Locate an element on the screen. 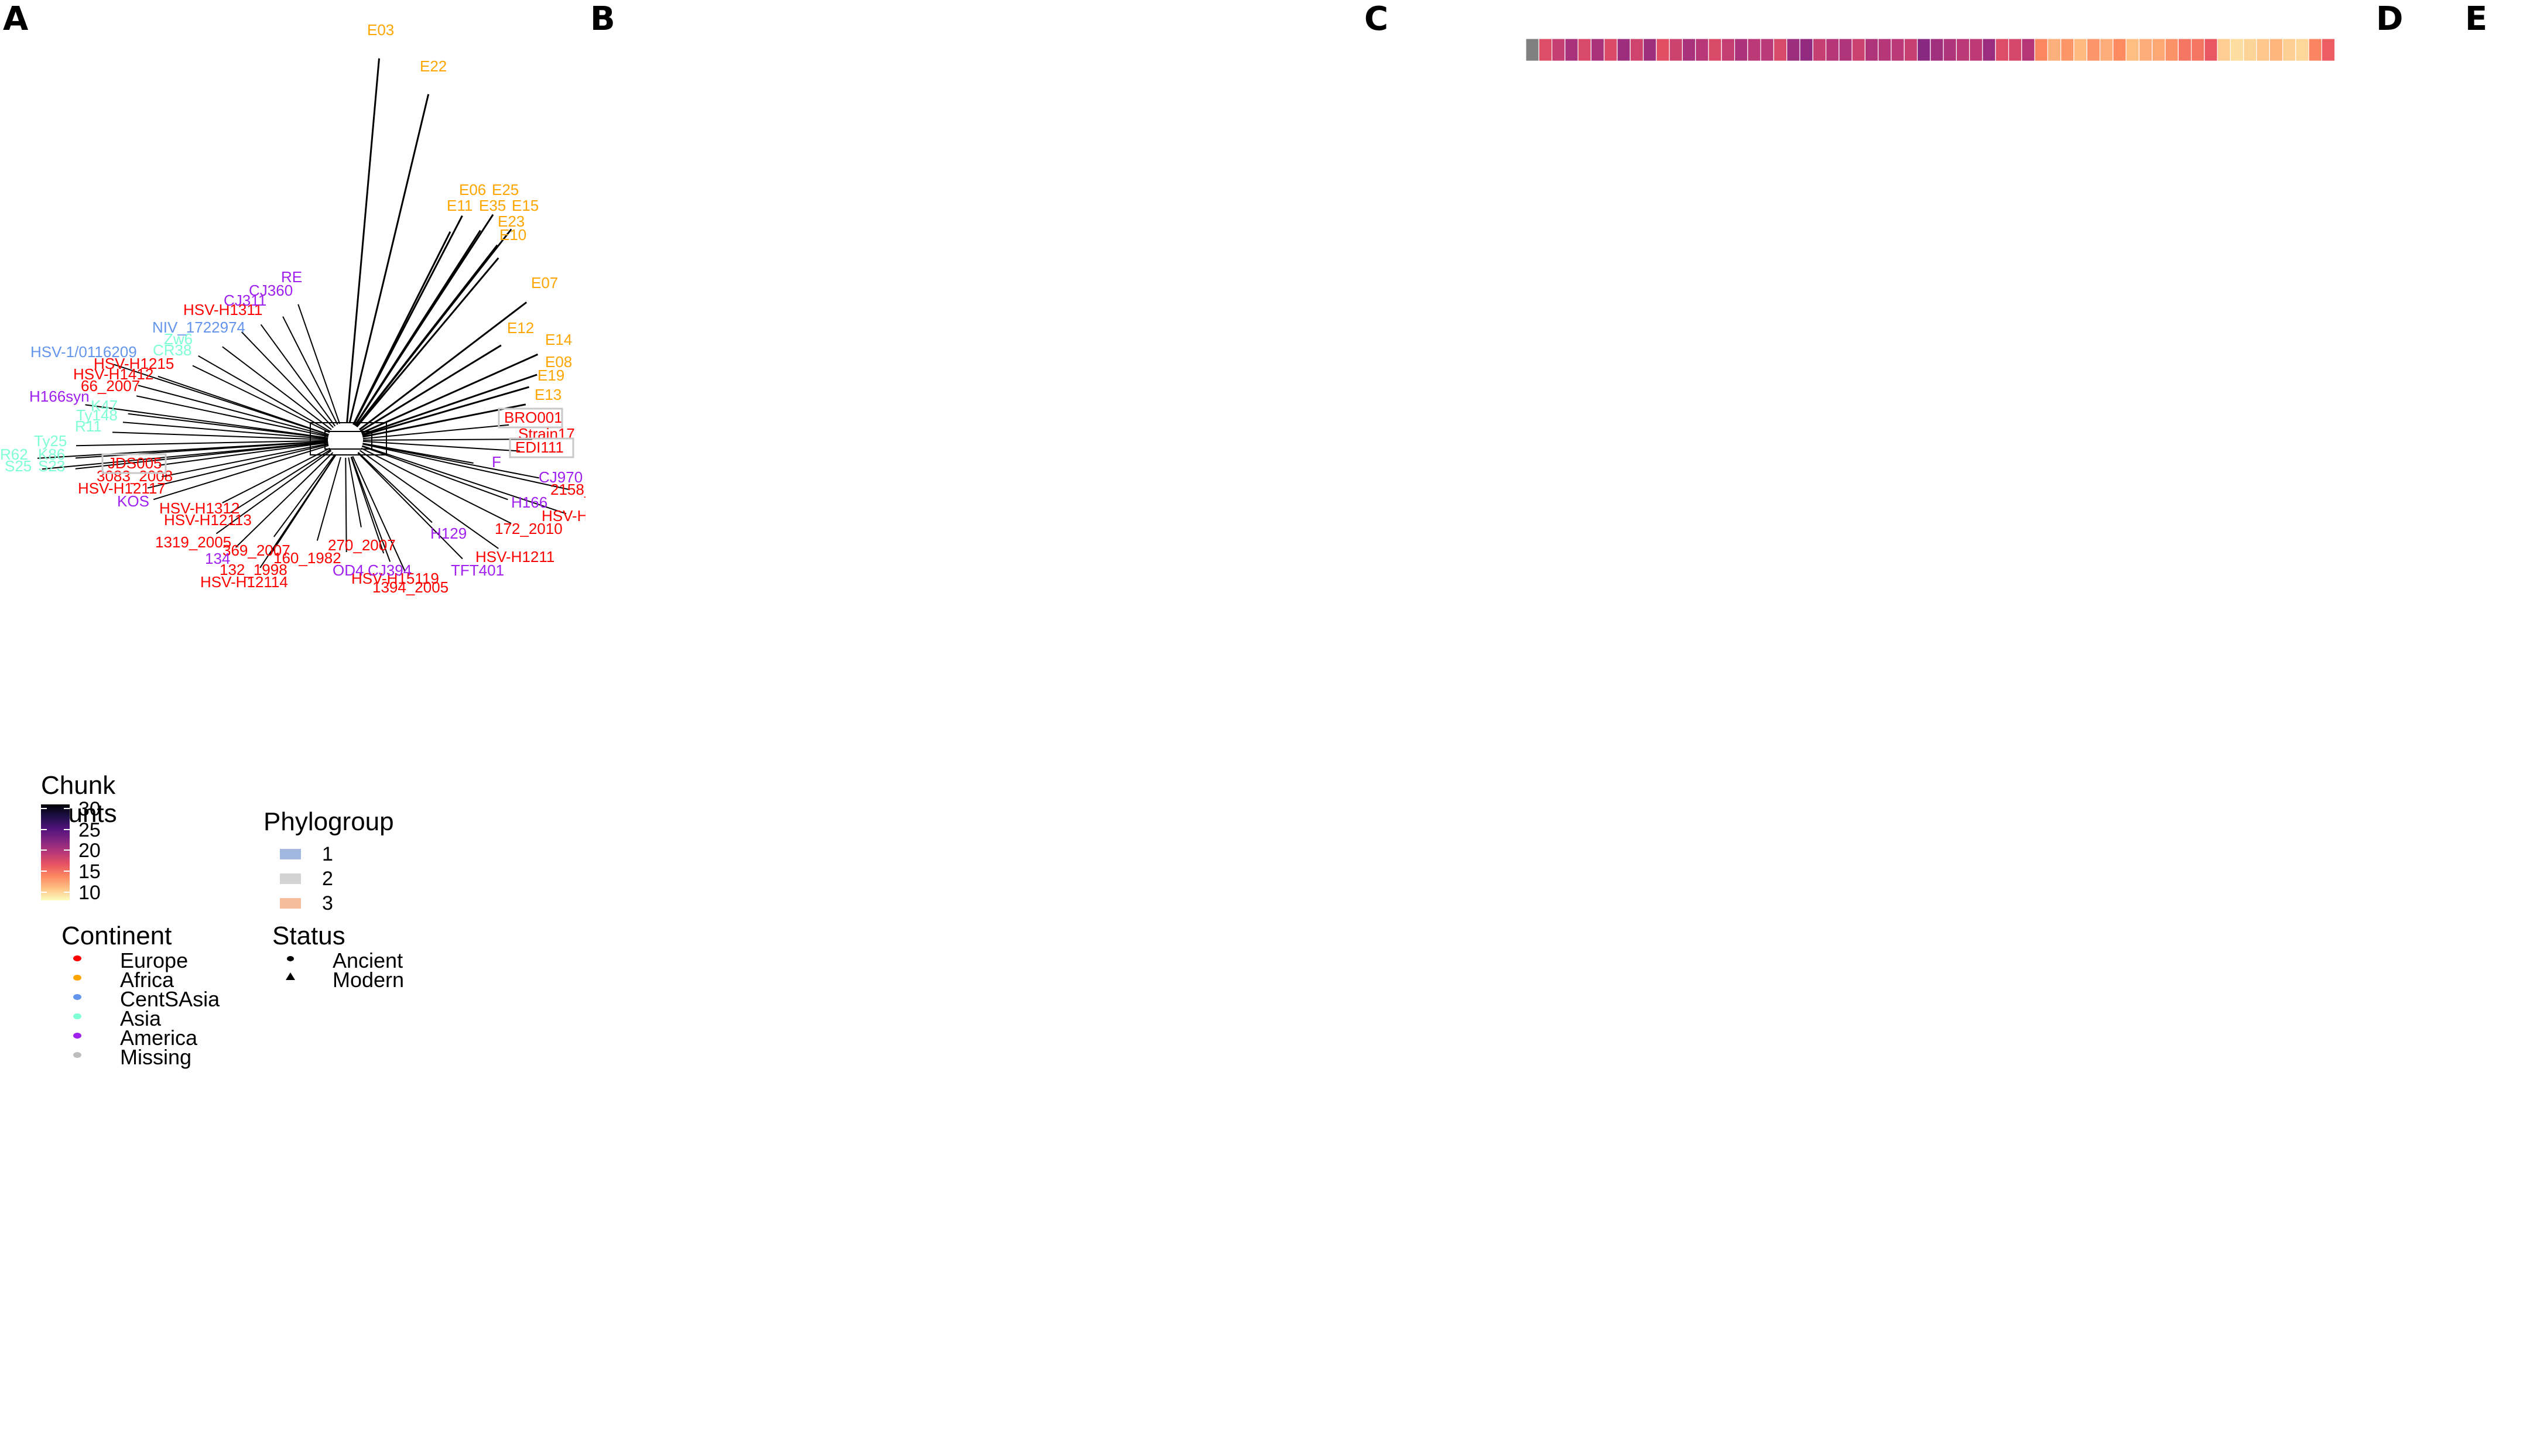 The height and width of the screenshot is (1456, 2537). network-node-label: E19 is located at coordinates (550, 375).